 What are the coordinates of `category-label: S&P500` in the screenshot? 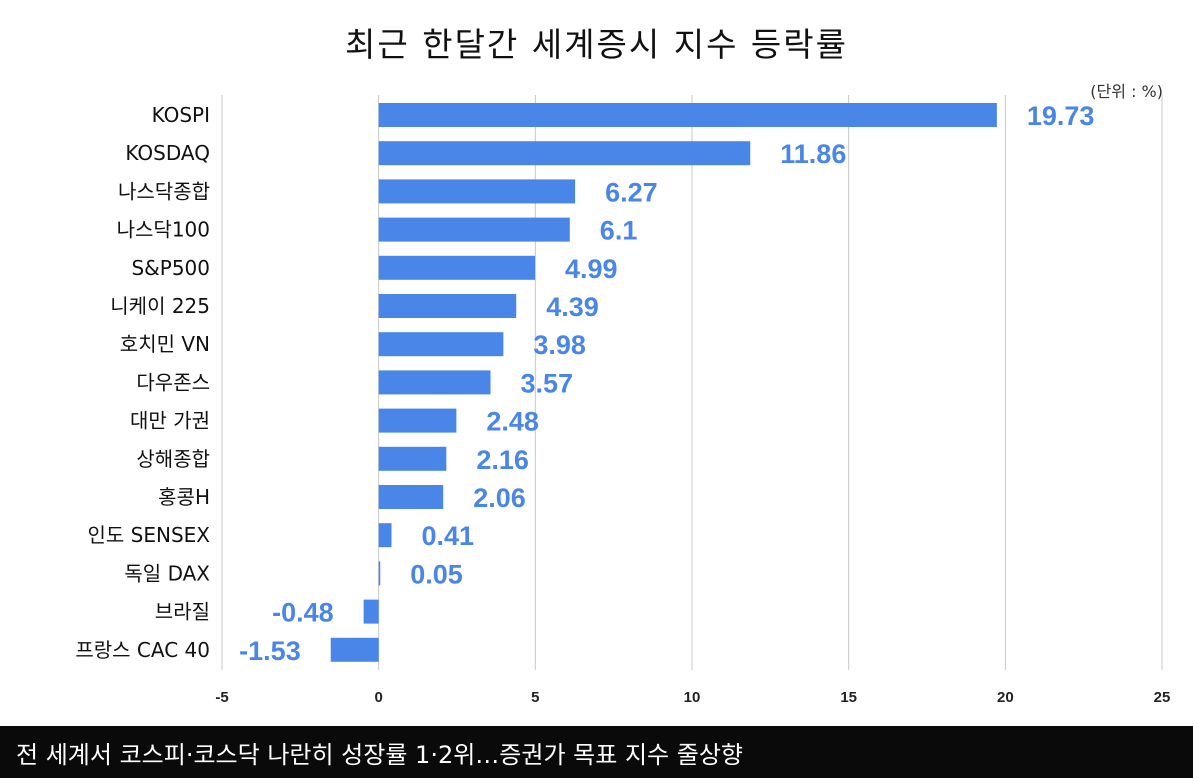 It's located at (170, 268).